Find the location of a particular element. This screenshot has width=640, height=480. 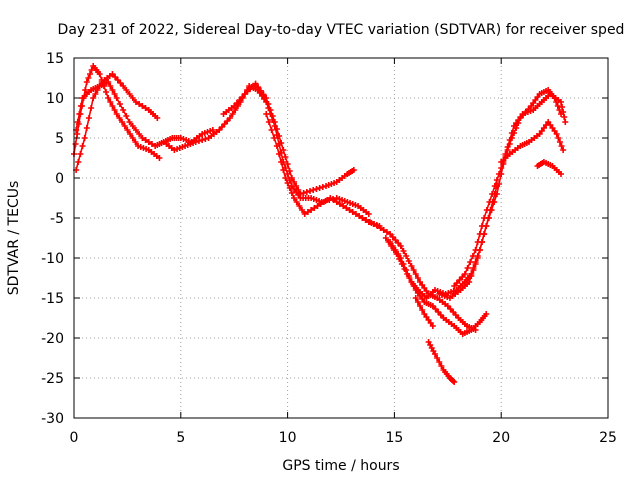

y-tick-label: -10 is located at coordinates (52, 259).